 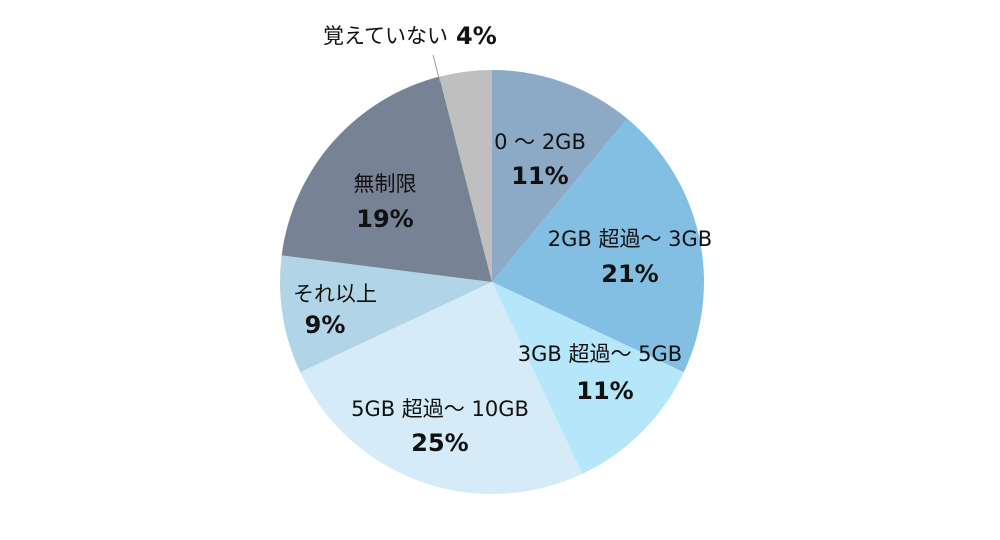 What do you see at coordinates (384, 219) in the screenshot?
I see `slice-value: 19%` at bounding box center [384, 219].